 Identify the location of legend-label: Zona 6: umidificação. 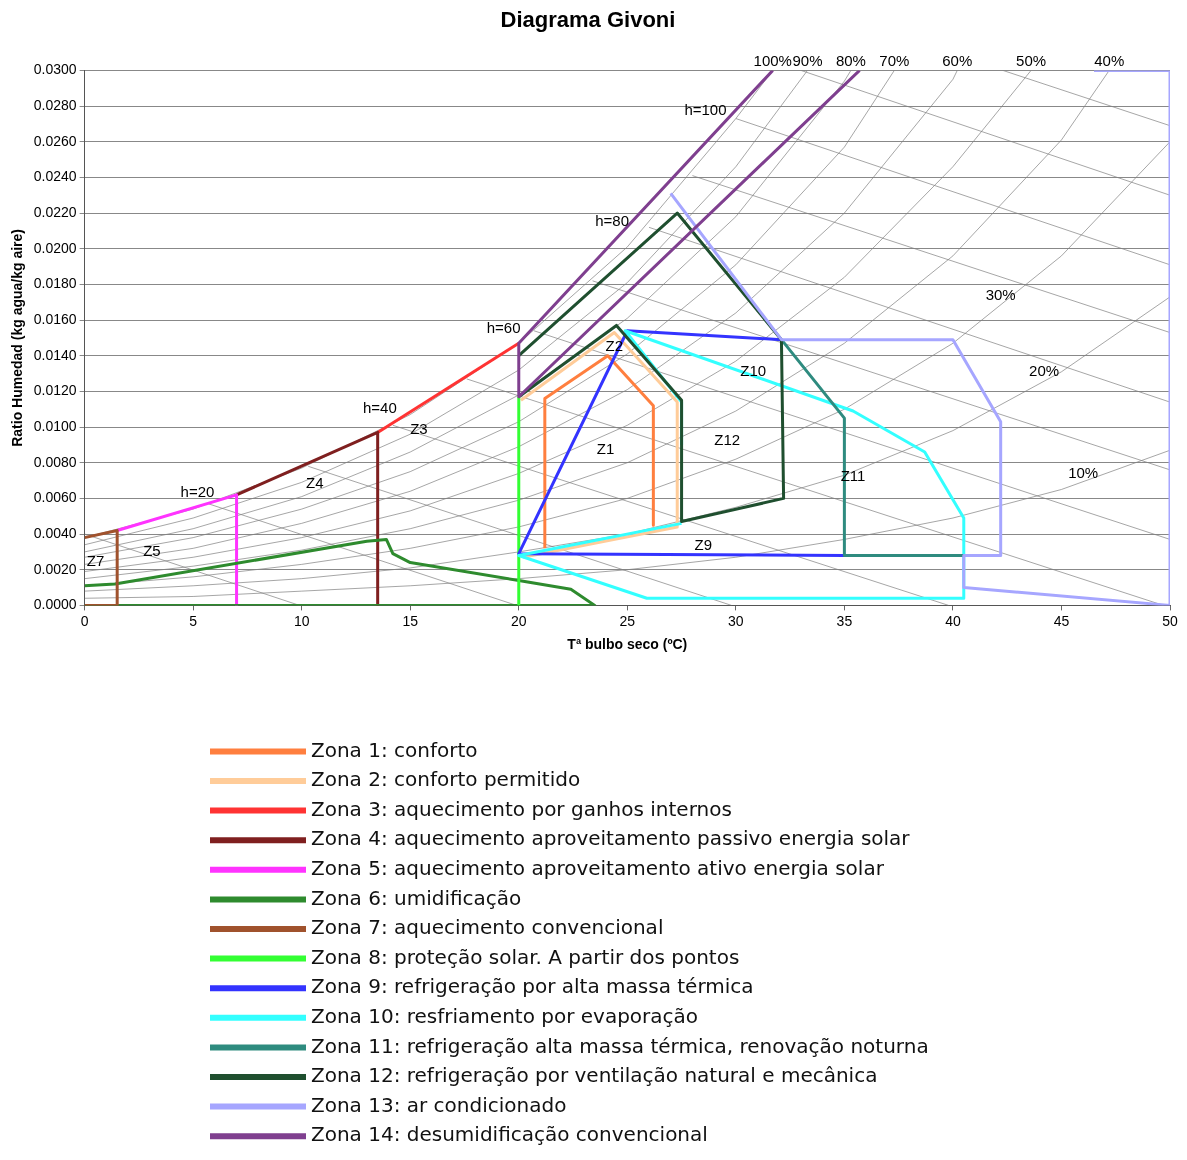
(416, 897).